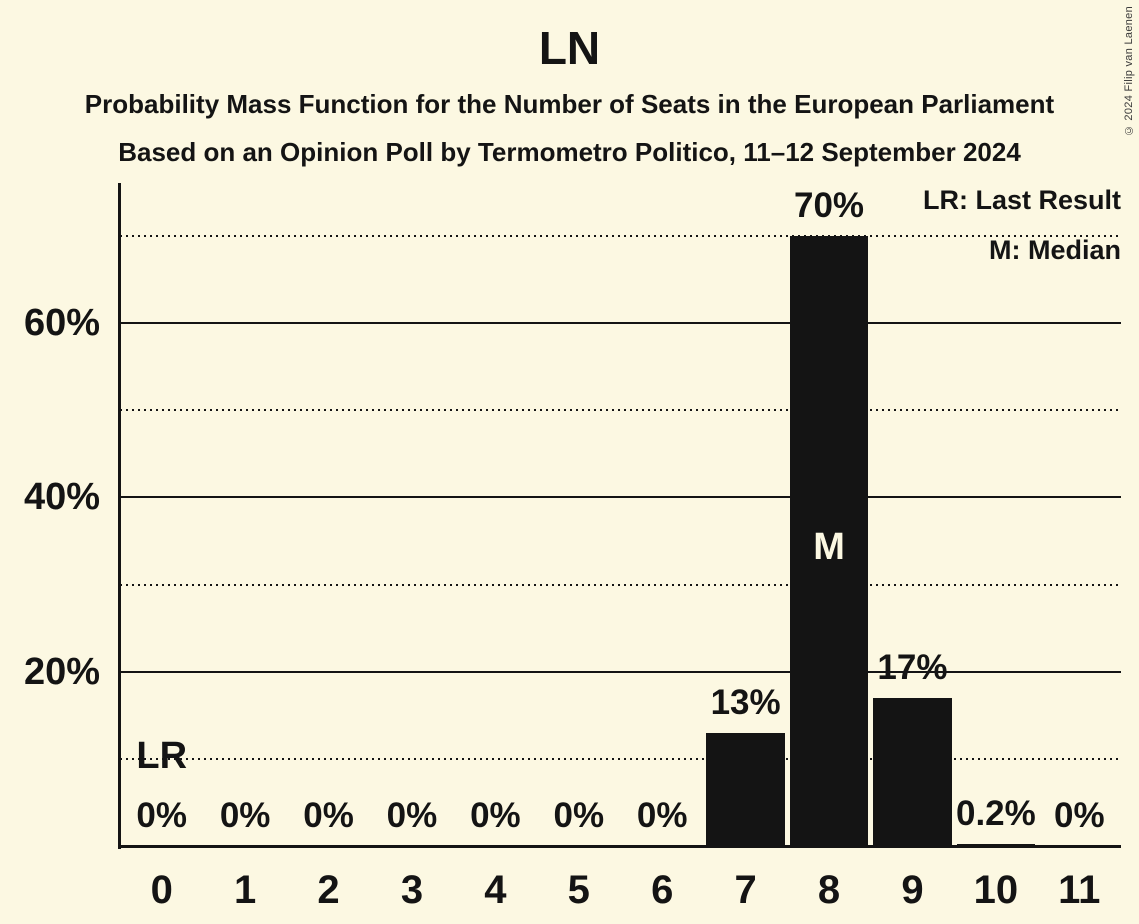  What do you see at coordinates (912, 890) in the screenshot?
I see `x-tick-label-9: 9` at bounding box center [912, 890].